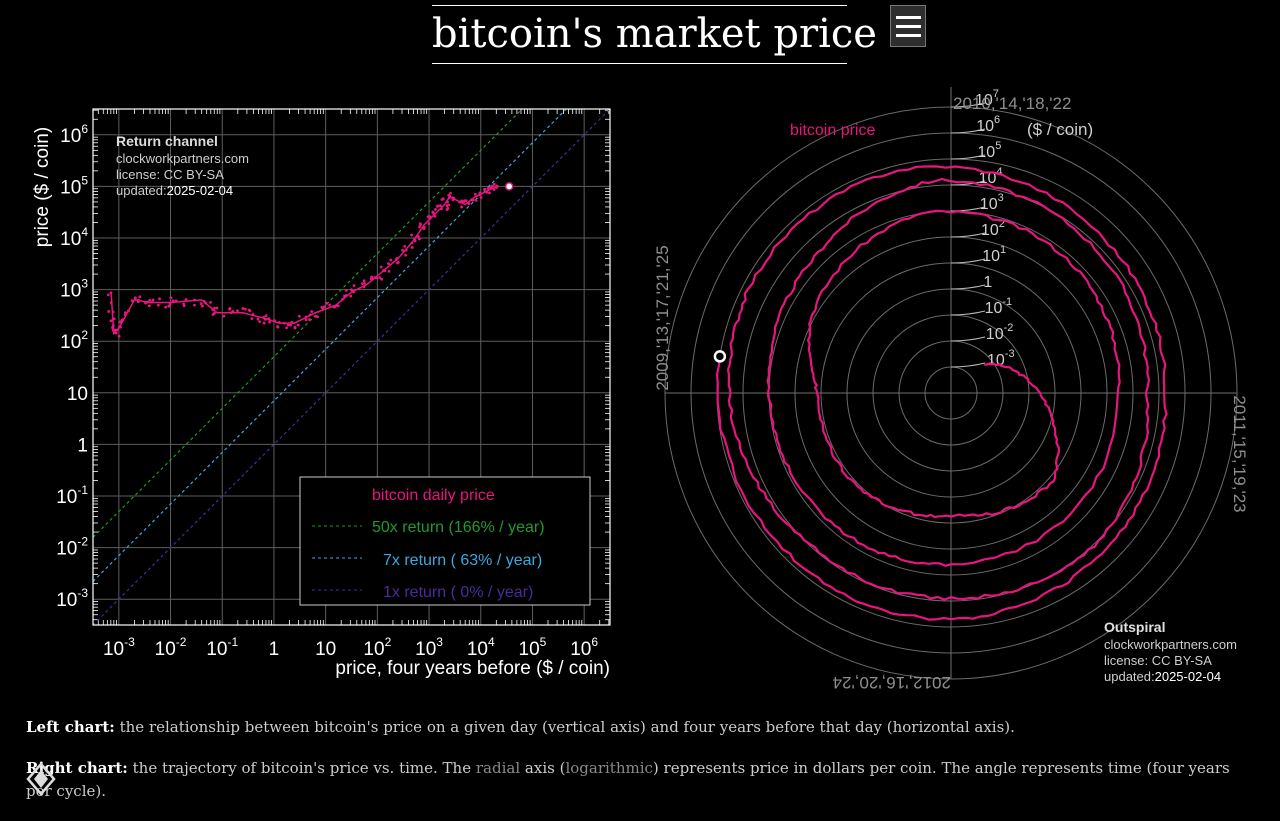 The width and height of the screenshot is (1280, 821). What do you see at coordinates (992, 202) in the screenshot?
I see `radial-tick-label: 10³` at bounding box center [992, 202].